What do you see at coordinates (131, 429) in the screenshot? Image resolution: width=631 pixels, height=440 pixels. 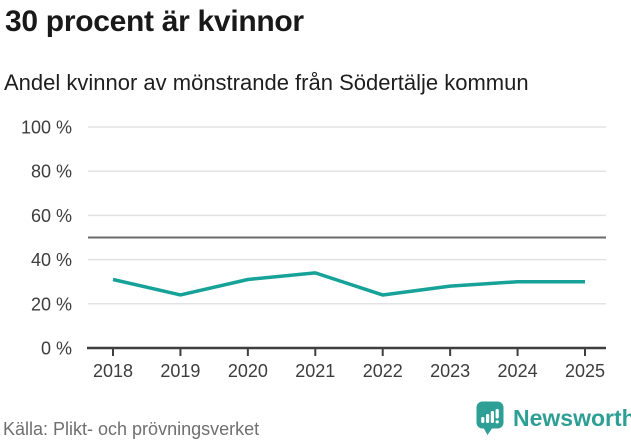 I see `source-note: Källa: Plikt- och prövningsverket` at bounding box center [131, 429].